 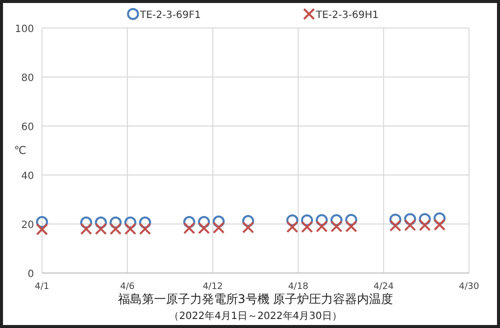 I want to click on x-tick-label: 4/1, so click(x=42, y=287).